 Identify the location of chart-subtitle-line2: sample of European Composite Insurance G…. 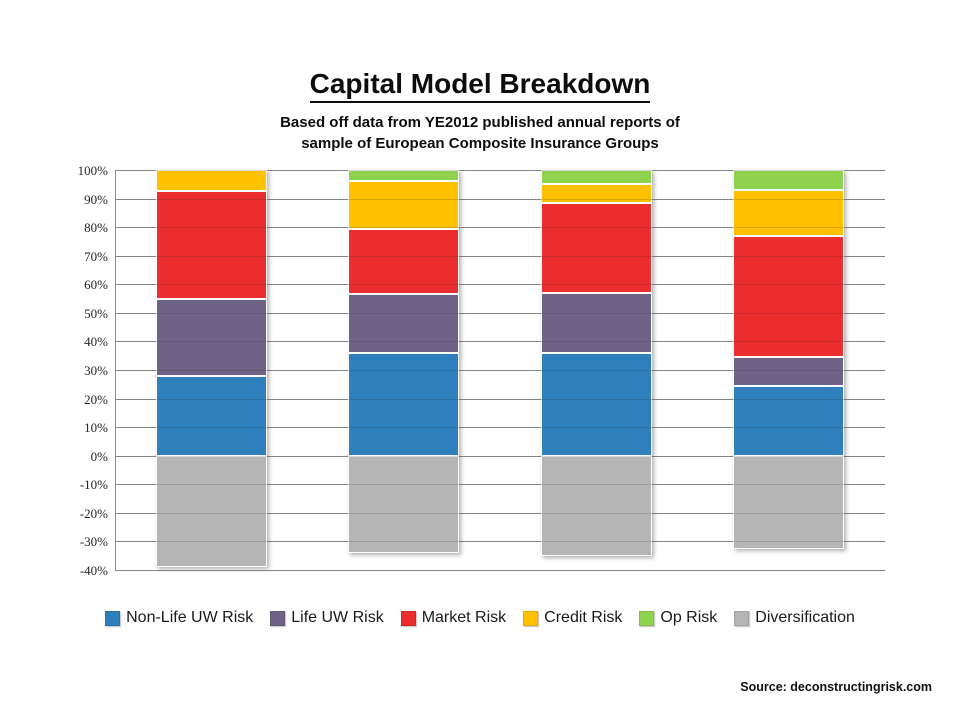
(480, 143).